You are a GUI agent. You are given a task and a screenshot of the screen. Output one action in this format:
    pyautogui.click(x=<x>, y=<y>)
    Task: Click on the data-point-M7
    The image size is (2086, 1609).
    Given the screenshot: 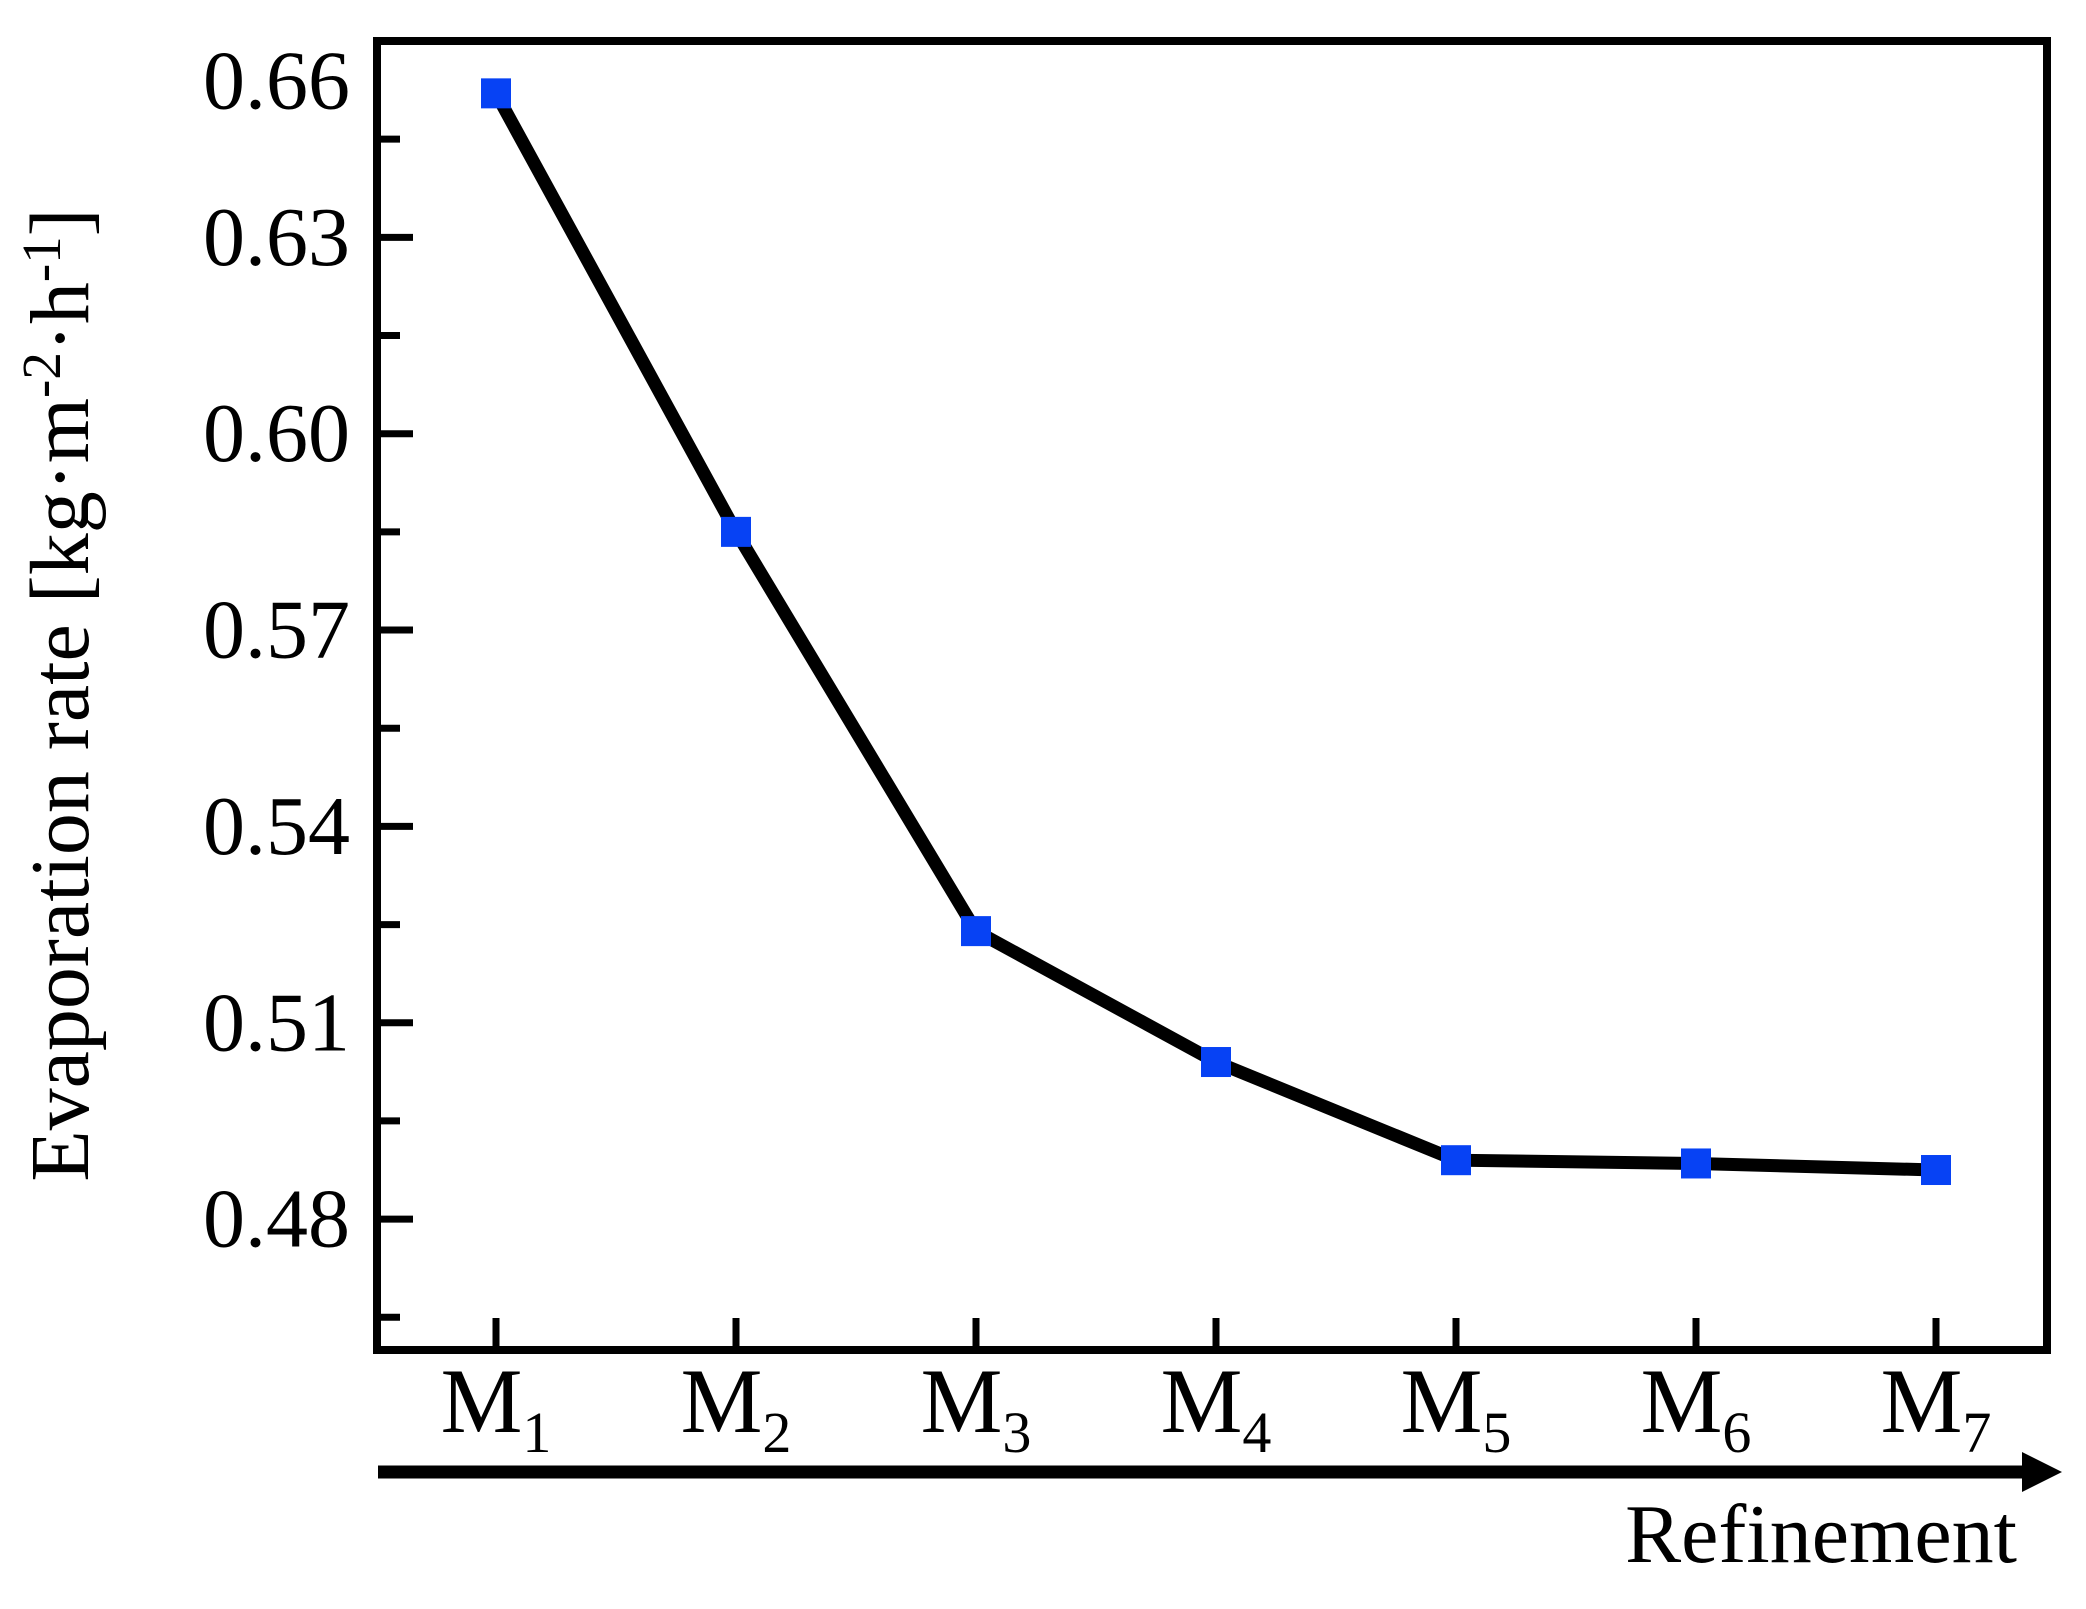 What is the action you would take?
    pyautogui.click(x=1936, y=1170)
    